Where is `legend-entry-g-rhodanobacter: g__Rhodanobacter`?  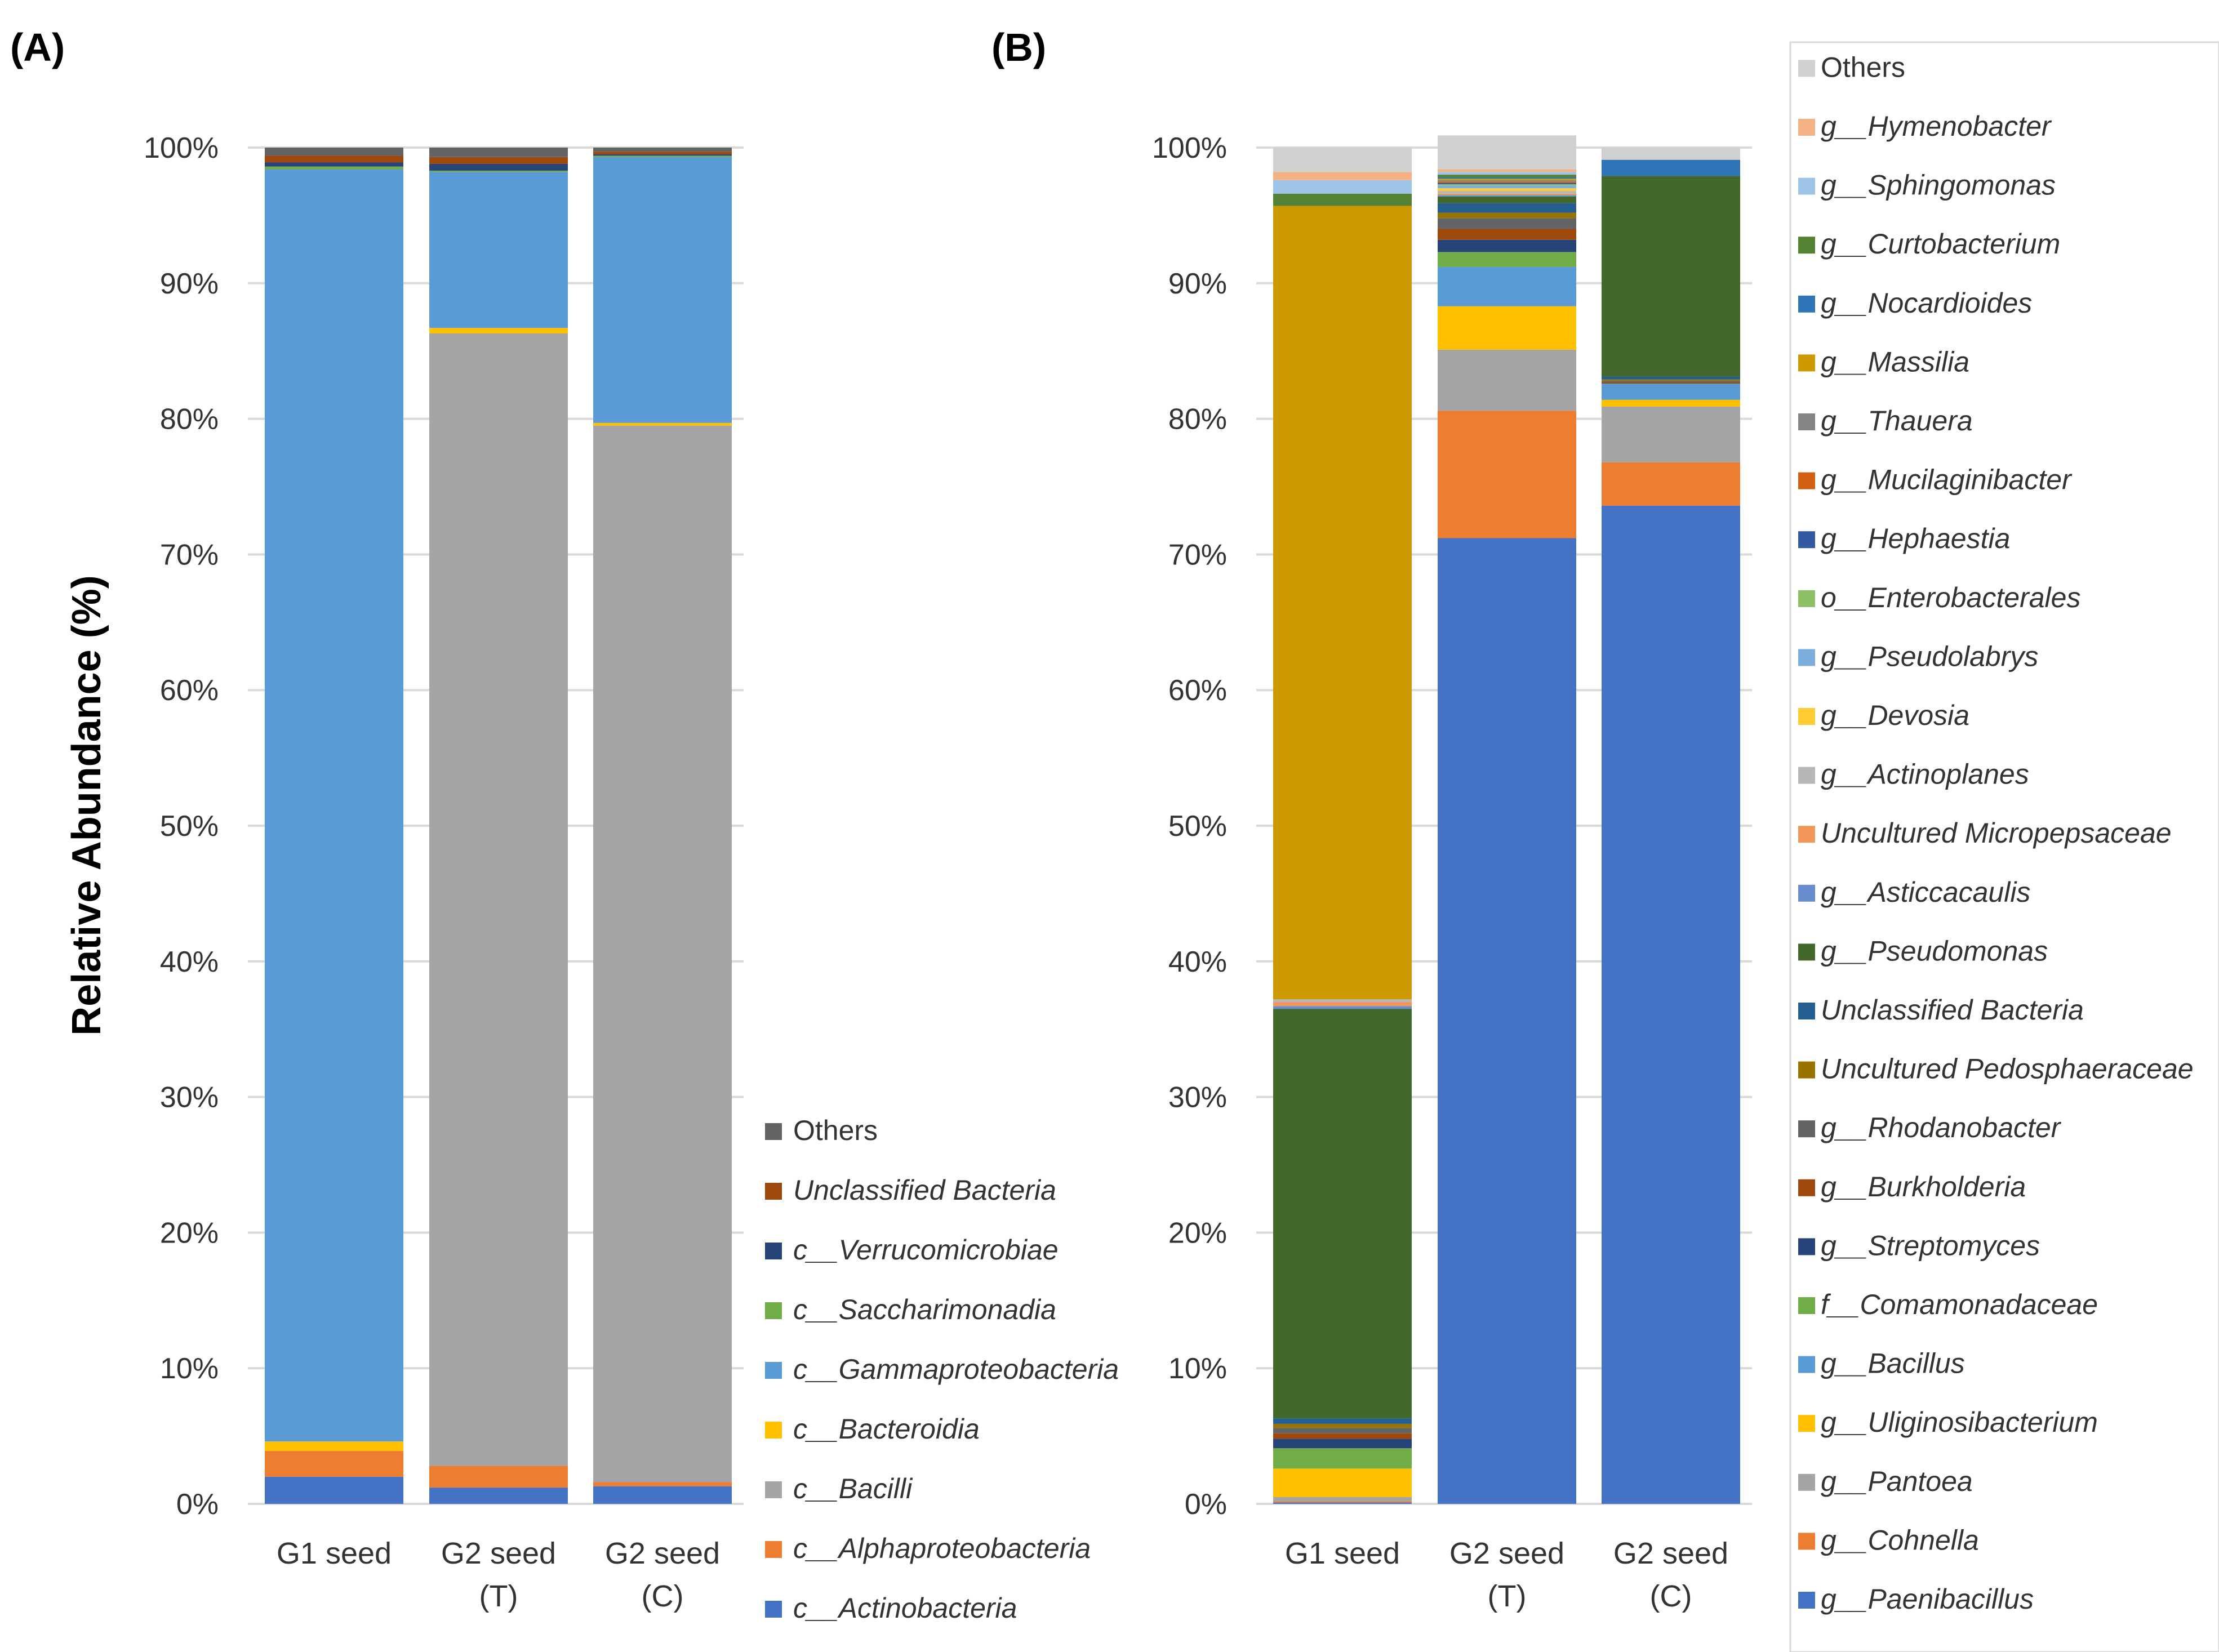 legend-entry-g-rhodanobacter: g__Rhodanobacter is located at coordinates (1941, 1127).